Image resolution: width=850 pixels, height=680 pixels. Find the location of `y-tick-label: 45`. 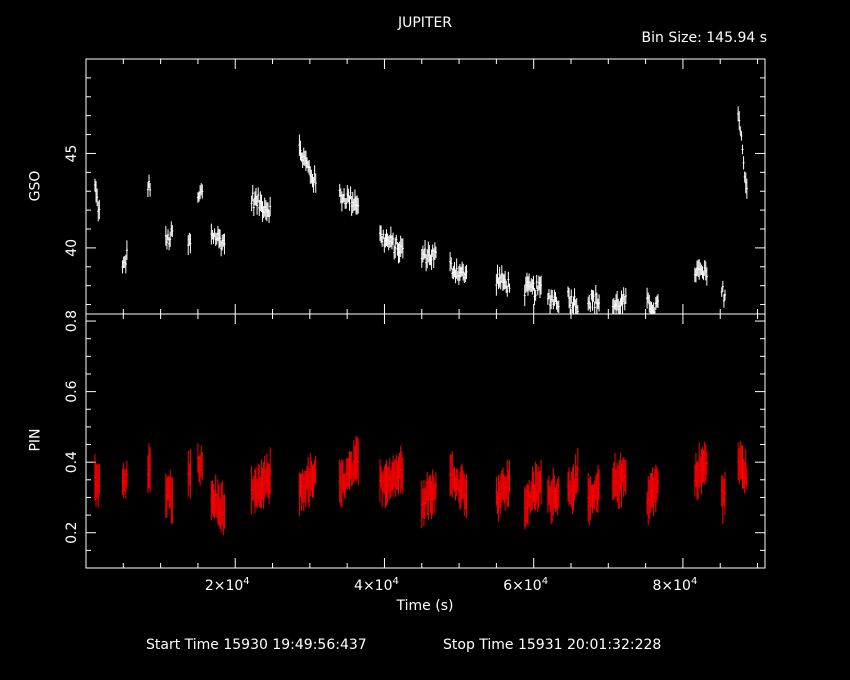

y-tick-label: 45 is located at coordinates (72, 154).